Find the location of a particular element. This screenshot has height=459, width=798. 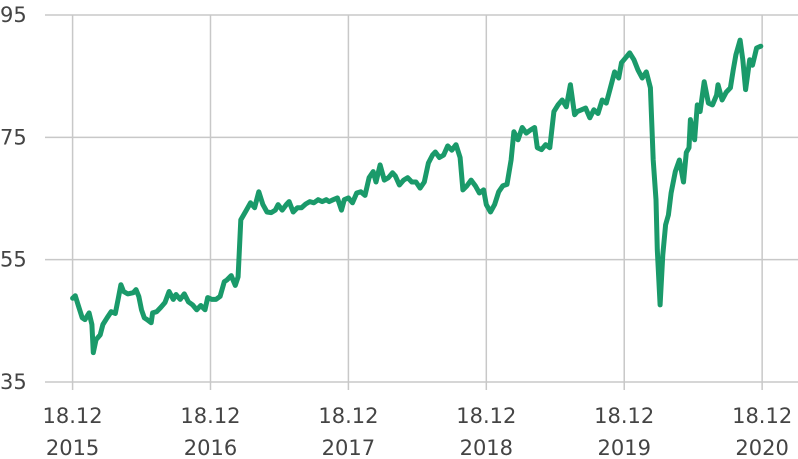

y-tick-label: 75 is located at coordinates (13, 137).